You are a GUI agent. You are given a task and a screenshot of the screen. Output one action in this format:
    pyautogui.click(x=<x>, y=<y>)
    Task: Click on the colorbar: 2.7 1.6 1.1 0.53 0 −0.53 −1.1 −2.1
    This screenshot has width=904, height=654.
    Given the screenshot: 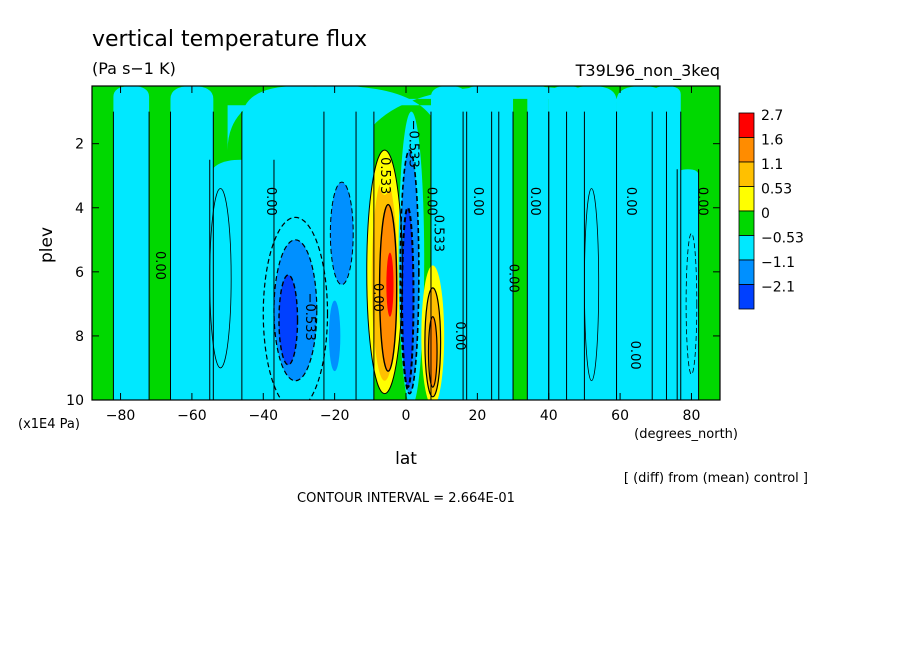 What is the action you would take?
    pyautogui.click(x=771, y=209)
    